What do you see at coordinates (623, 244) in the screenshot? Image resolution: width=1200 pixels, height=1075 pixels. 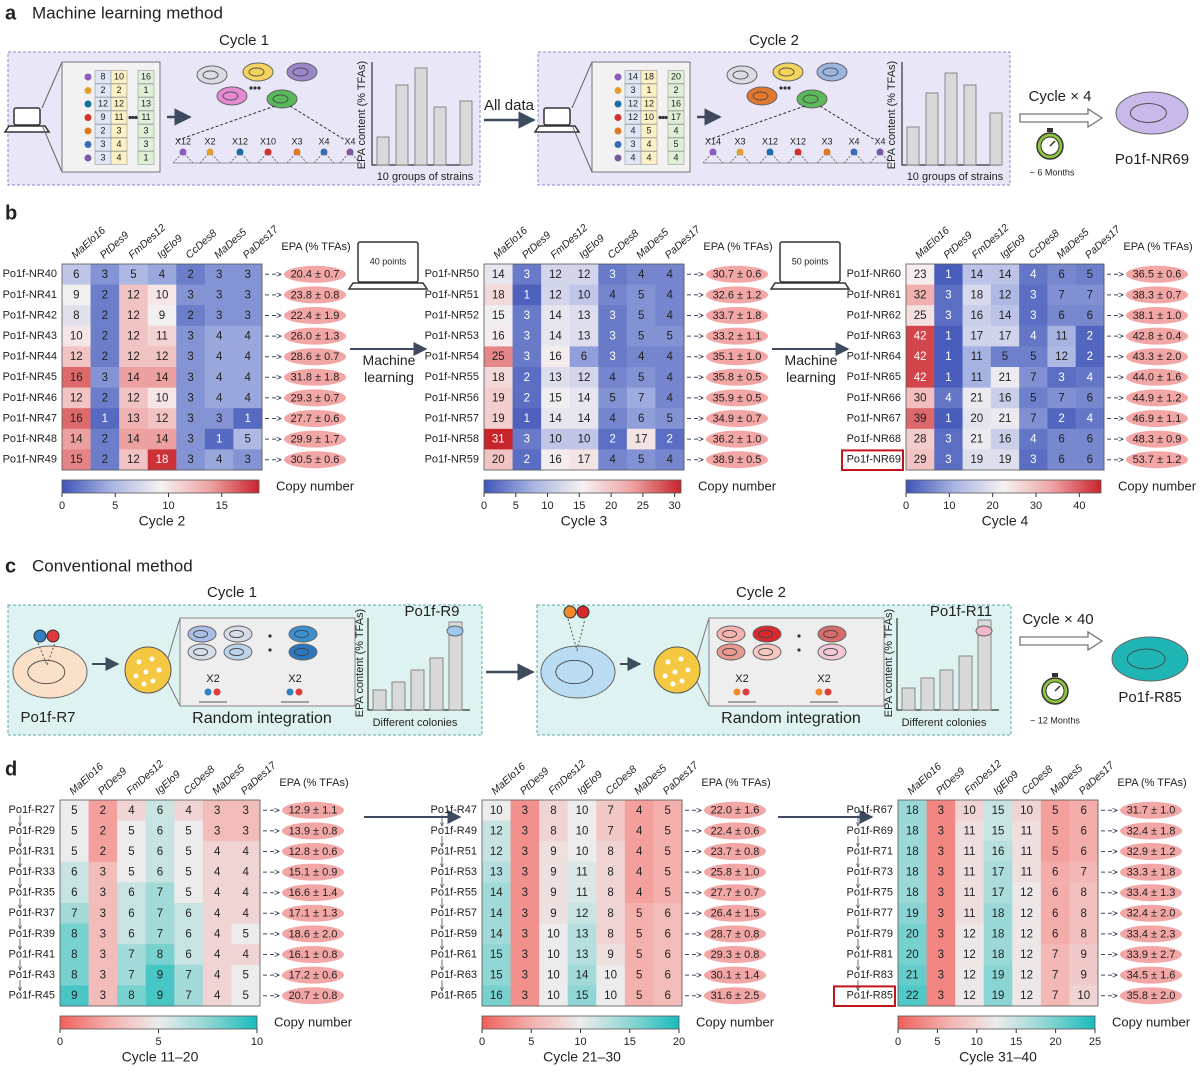 I see `column-header: CcDes8` at bounding box center [623, 244].